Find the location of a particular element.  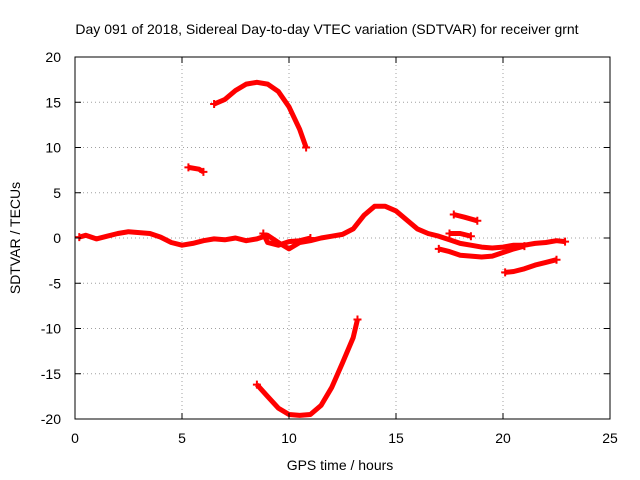

y-tick-label: -5 is located at coordinates (55, 283).